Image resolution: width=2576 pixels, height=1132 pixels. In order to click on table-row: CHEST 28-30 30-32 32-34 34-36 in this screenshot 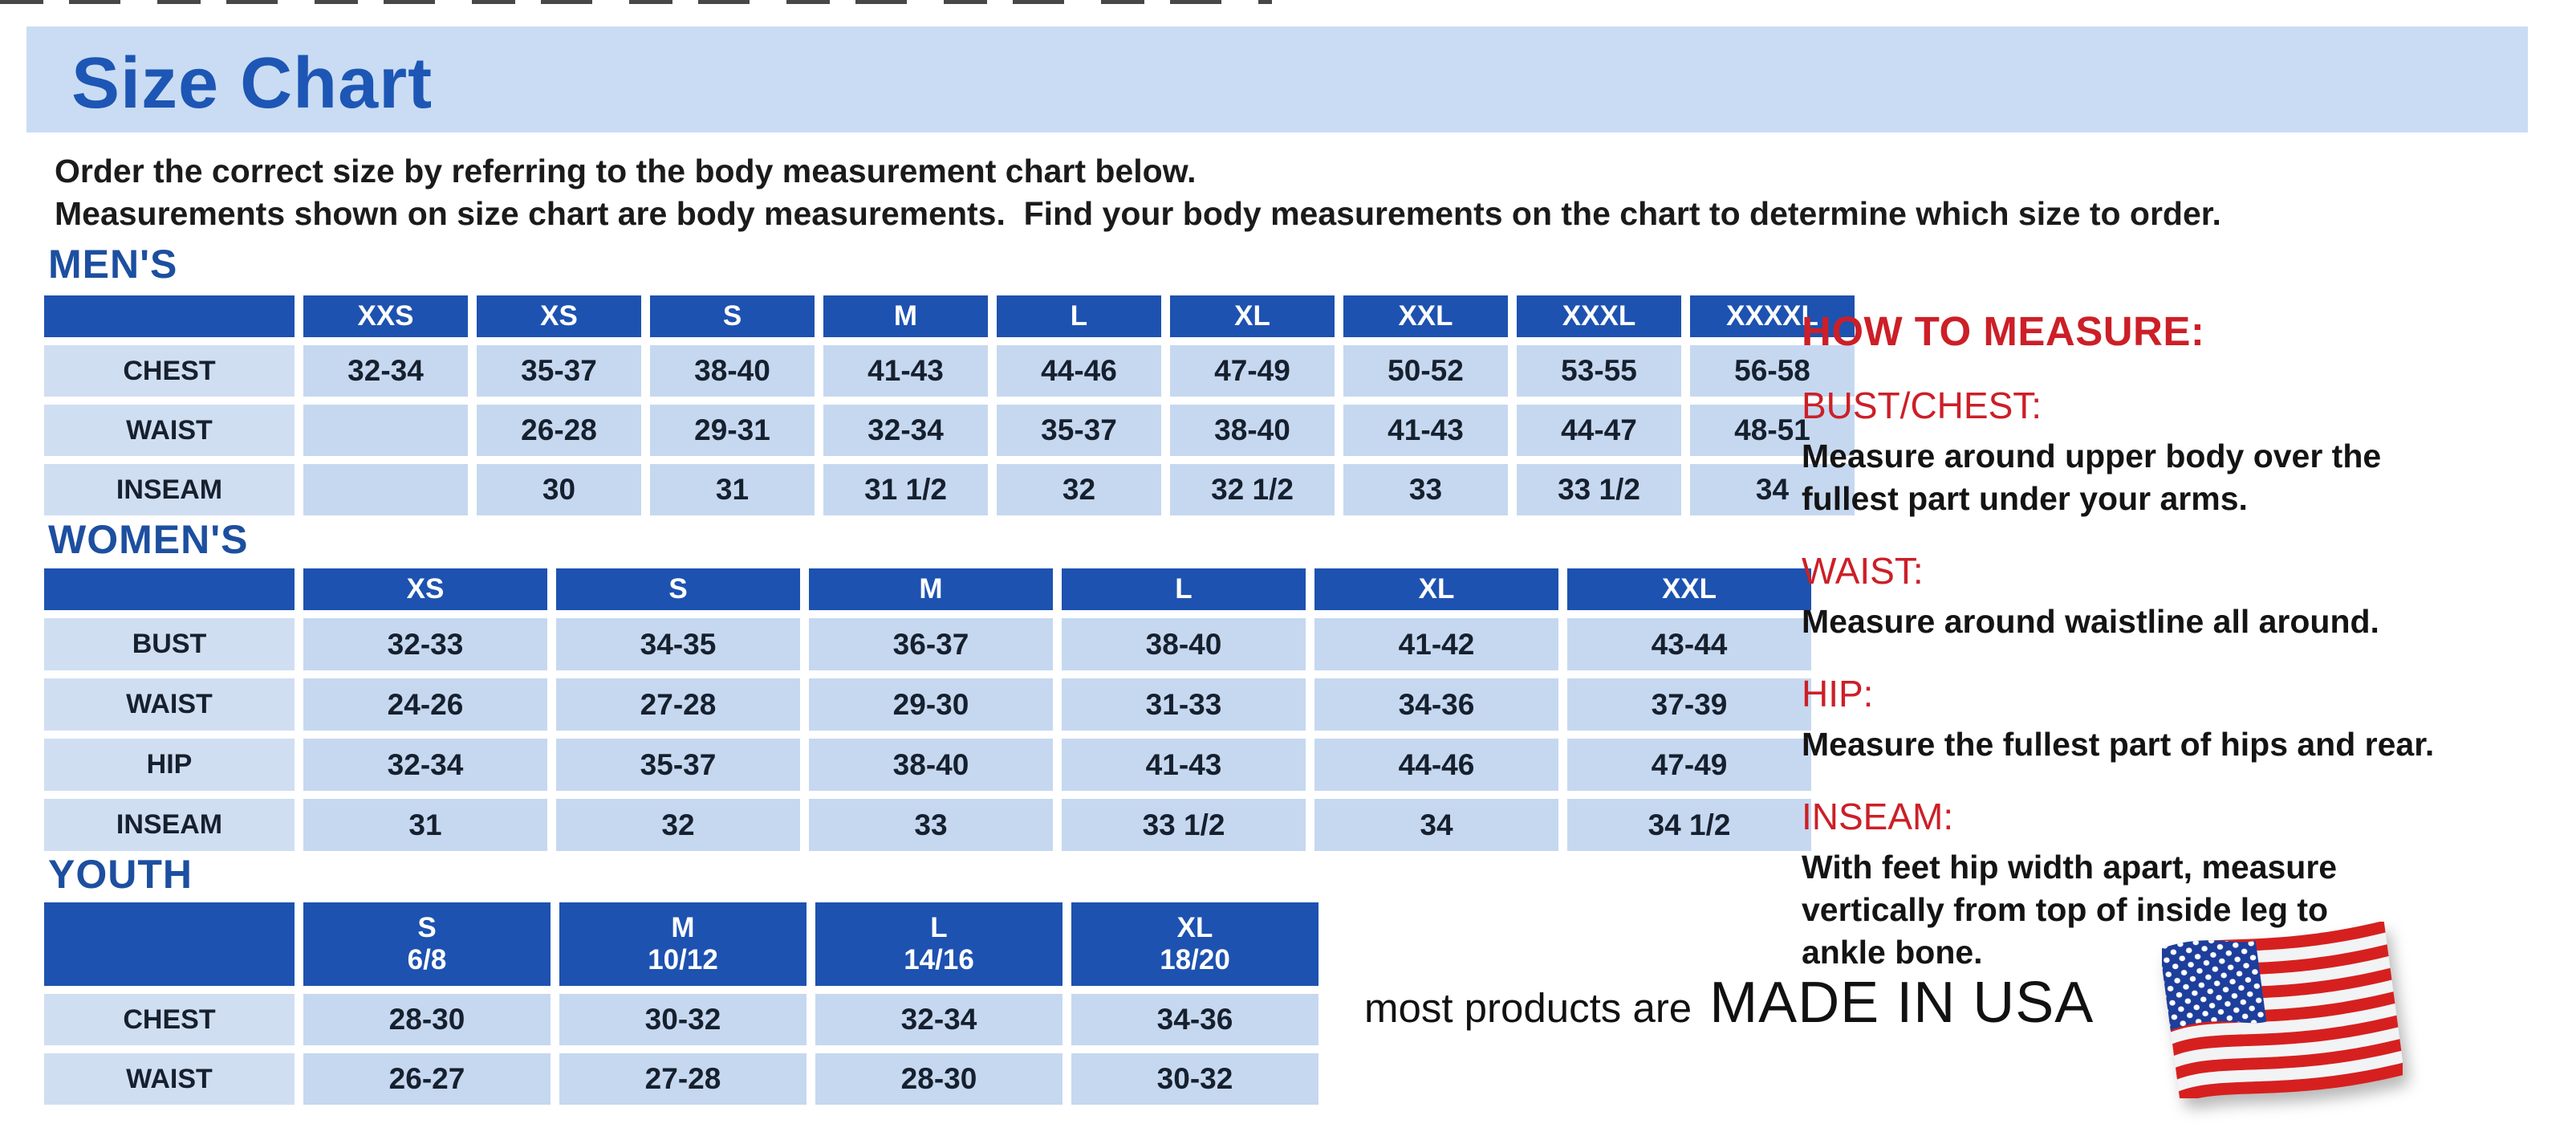, I will do `click(681, 1019)`.